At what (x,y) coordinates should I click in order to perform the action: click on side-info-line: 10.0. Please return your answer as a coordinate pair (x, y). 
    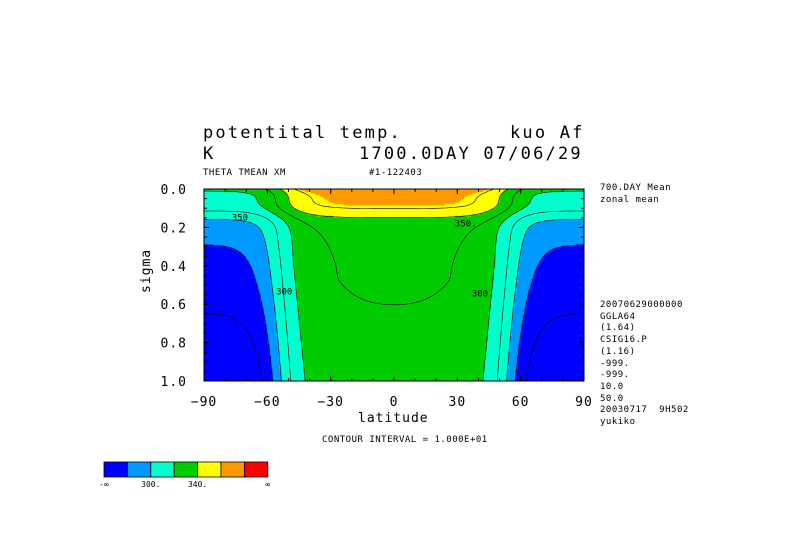
    Looking at the image, I should click on (612, 386).